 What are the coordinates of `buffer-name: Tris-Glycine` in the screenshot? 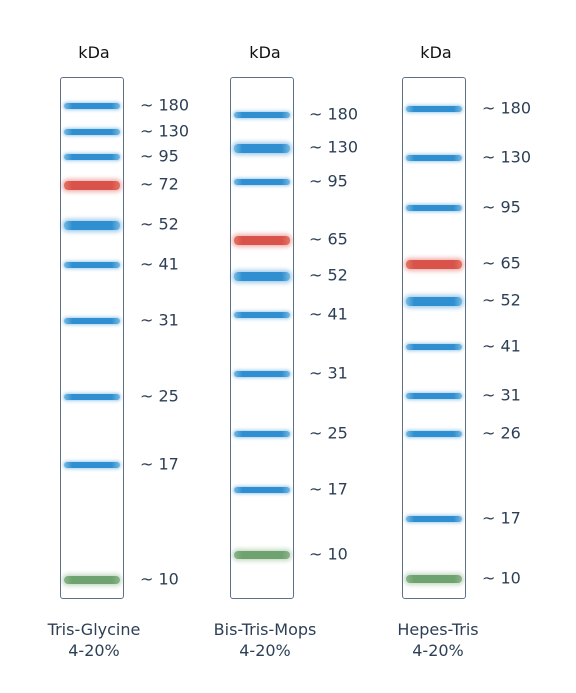 It's located at (94, 629).